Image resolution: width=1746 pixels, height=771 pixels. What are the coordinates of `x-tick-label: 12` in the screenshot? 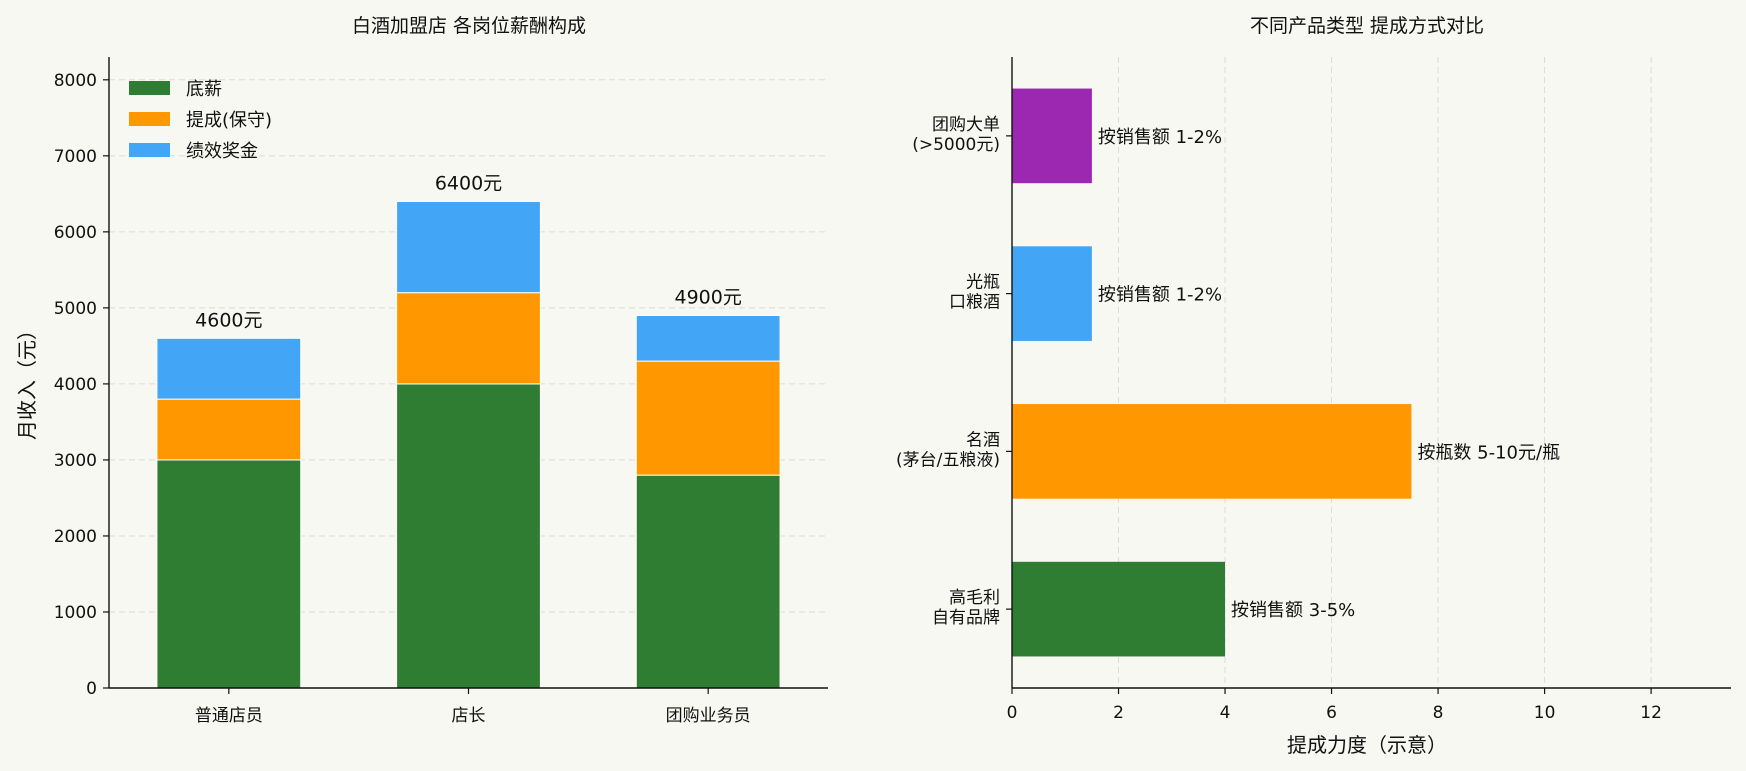 It's located at (1651, 713).